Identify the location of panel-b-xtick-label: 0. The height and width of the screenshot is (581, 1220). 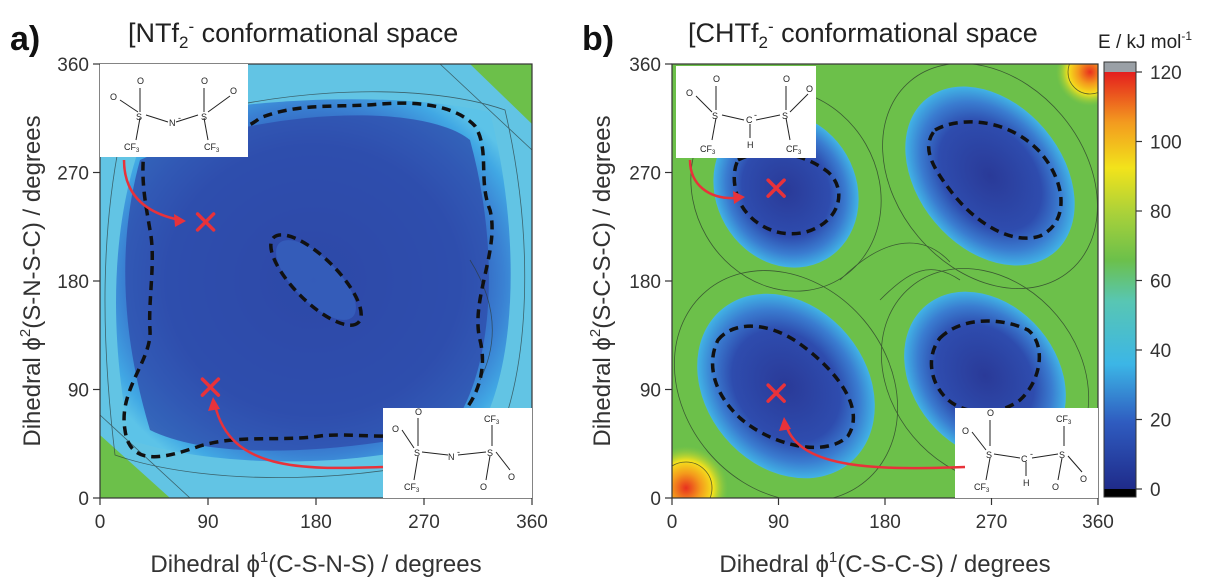
(672, 522).